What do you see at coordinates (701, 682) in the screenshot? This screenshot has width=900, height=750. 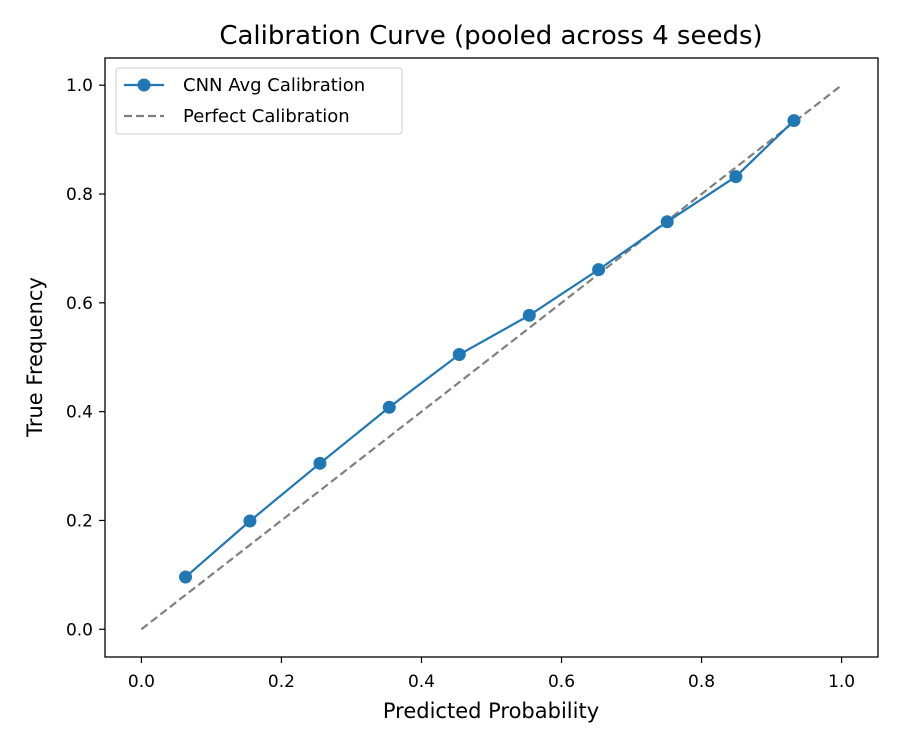 I see `x-tick-label: 0.8` at bounding box center [701, 682].